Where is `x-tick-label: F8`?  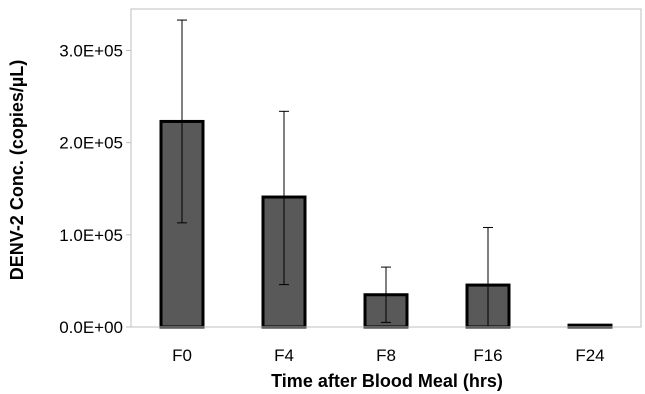
x-tick-label: F8 is located at coordinates (386, 355).